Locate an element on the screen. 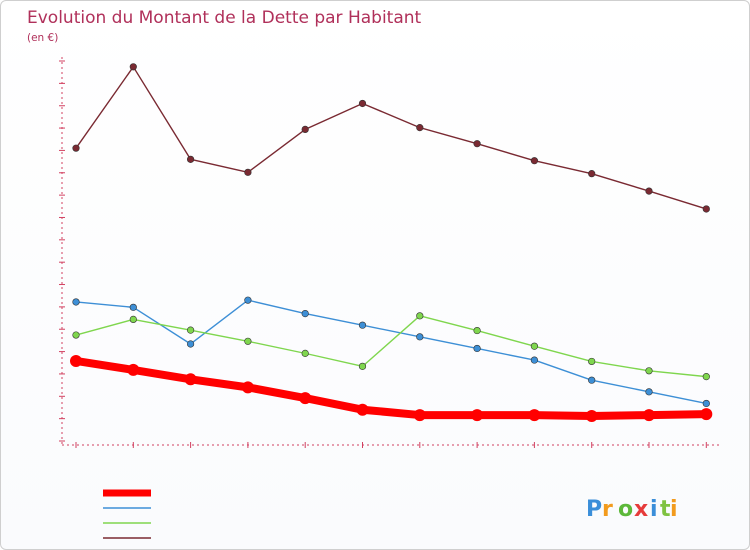 The image size is (750, 550). logo-letter: t is located at coordinates (665, 509).